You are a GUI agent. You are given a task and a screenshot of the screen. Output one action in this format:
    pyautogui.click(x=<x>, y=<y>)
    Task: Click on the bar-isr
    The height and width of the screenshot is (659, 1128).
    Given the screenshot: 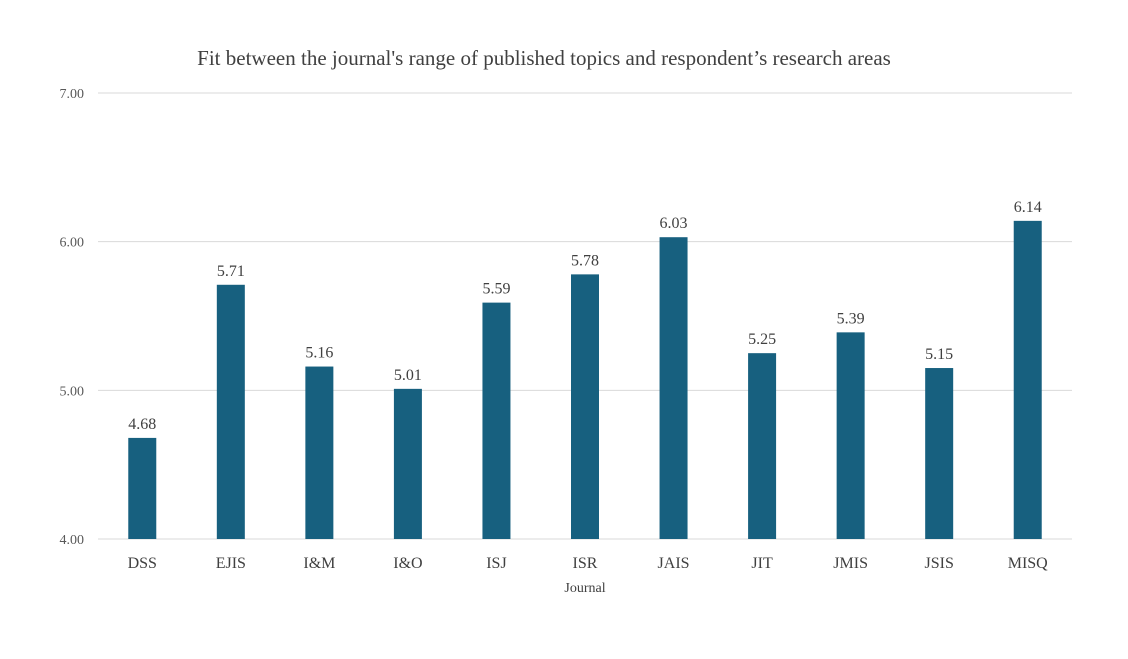 What is the action you would take?
    pyautogui.click(x=585, y=406)
    